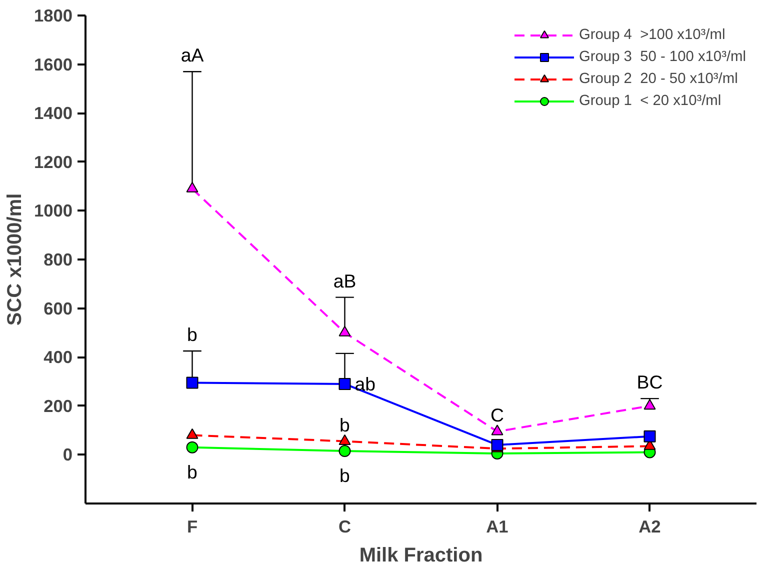  What do you see at coordinates (67, 454) in the screenshot?
I see `y-tick-label: 0` at bounding box center [67, 454].